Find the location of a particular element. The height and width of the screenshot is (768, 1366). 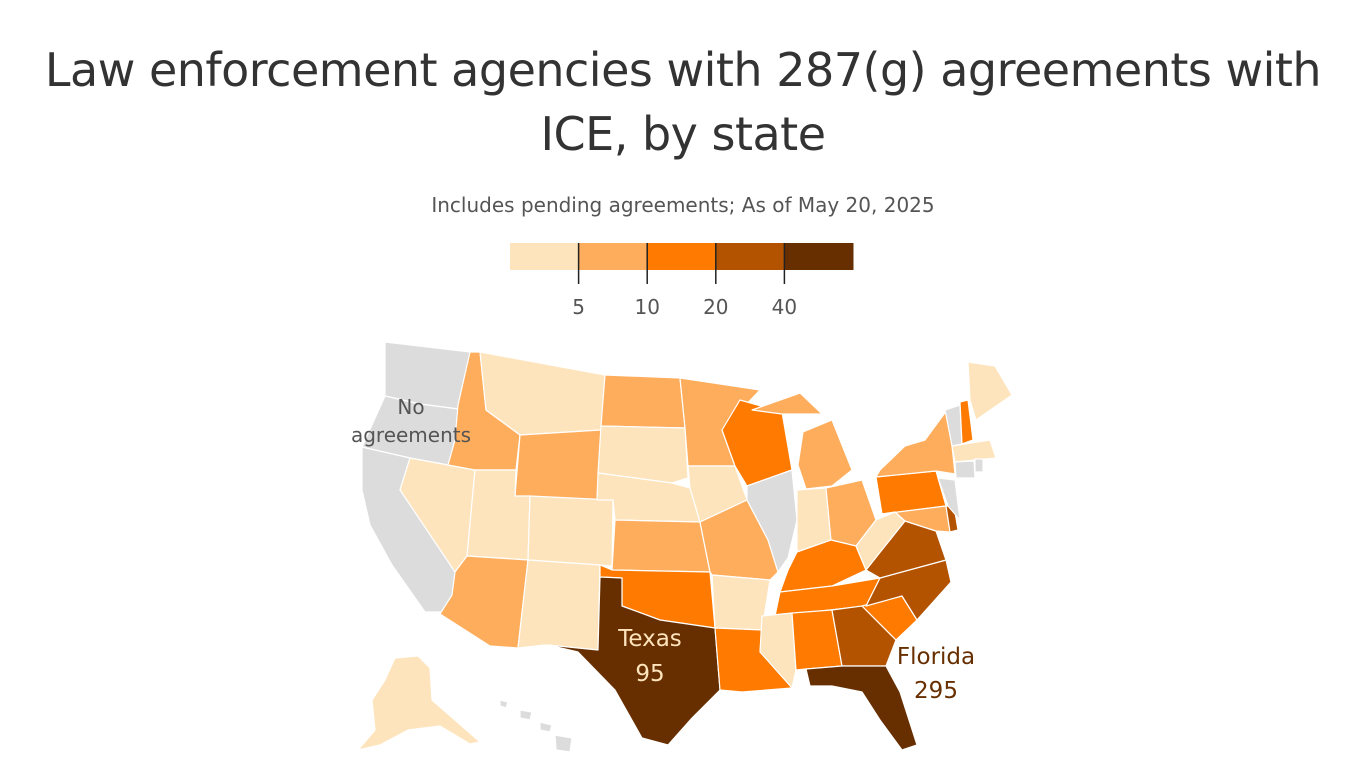

state-ny is located at coordinates (915, 443).